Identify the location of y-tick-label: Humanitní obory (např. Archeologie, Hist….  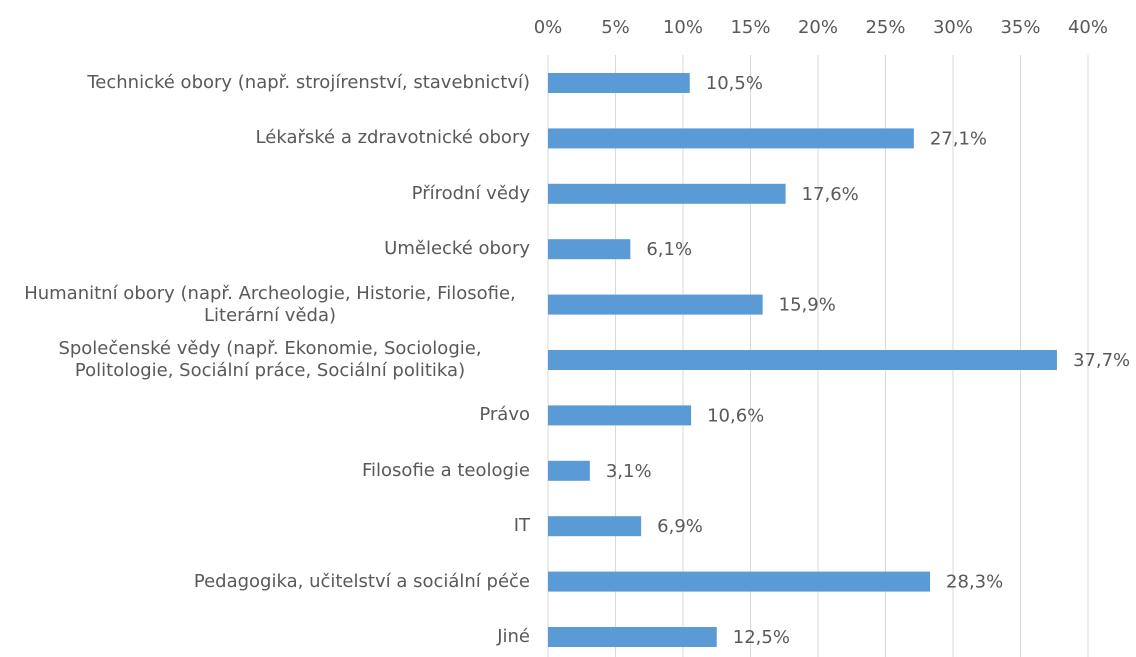
(270, 304).